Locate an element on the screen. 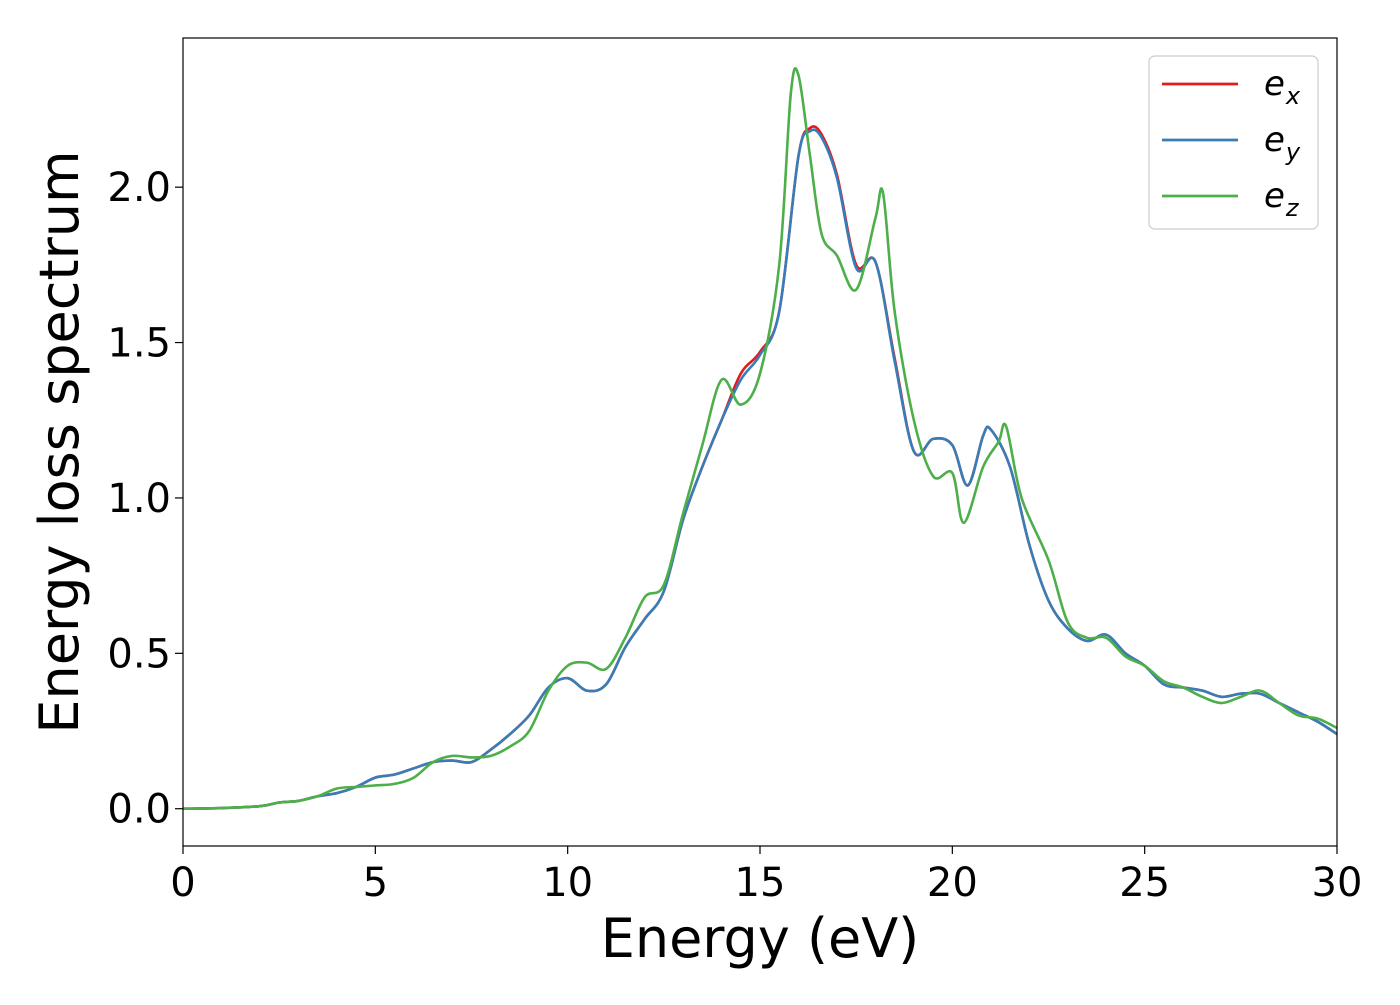 The image size is (1400, 1005). y-tick-label: 1.0 is located at coordinates (139, 499).